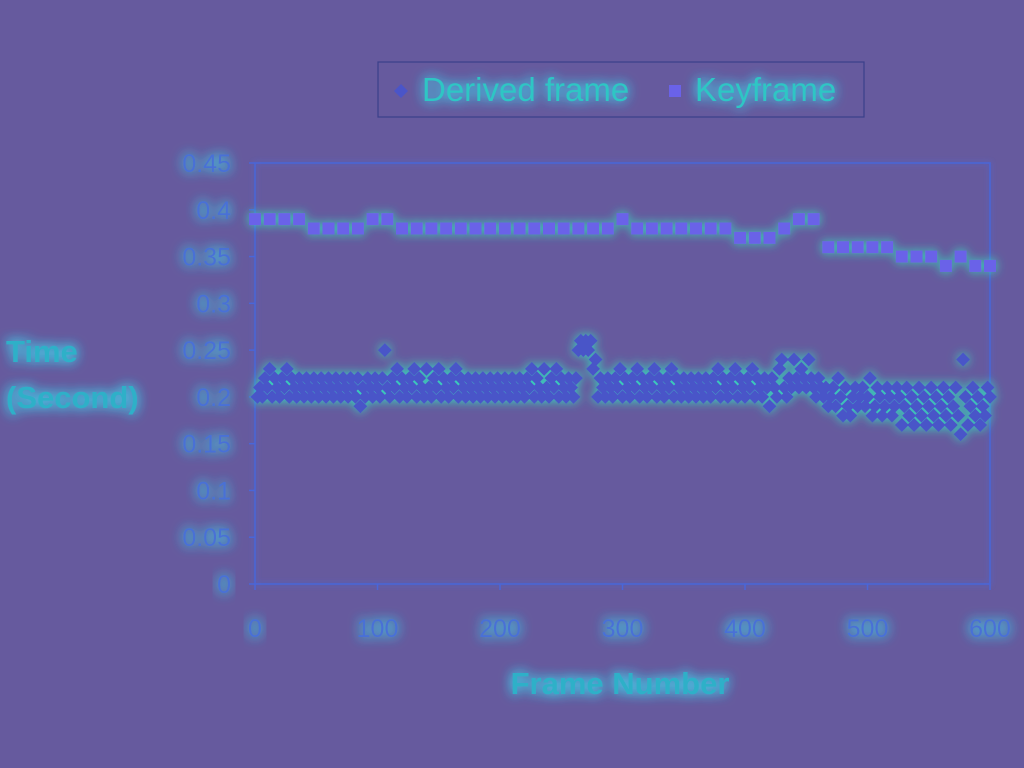  I want to click on series-keyframe, so click(622, 242).